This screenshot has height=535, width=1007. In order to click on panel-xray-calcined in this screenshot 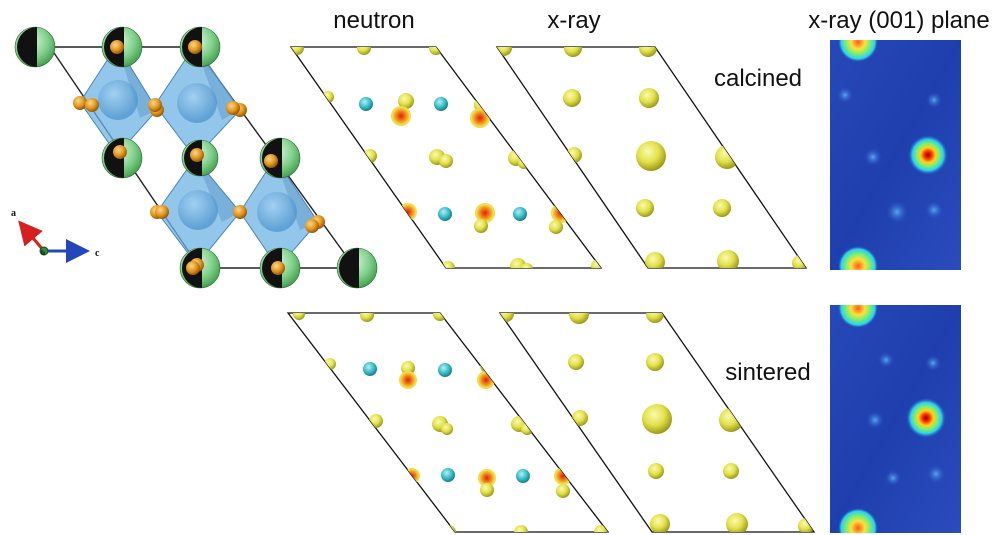, I will do `click(651, 157)`.